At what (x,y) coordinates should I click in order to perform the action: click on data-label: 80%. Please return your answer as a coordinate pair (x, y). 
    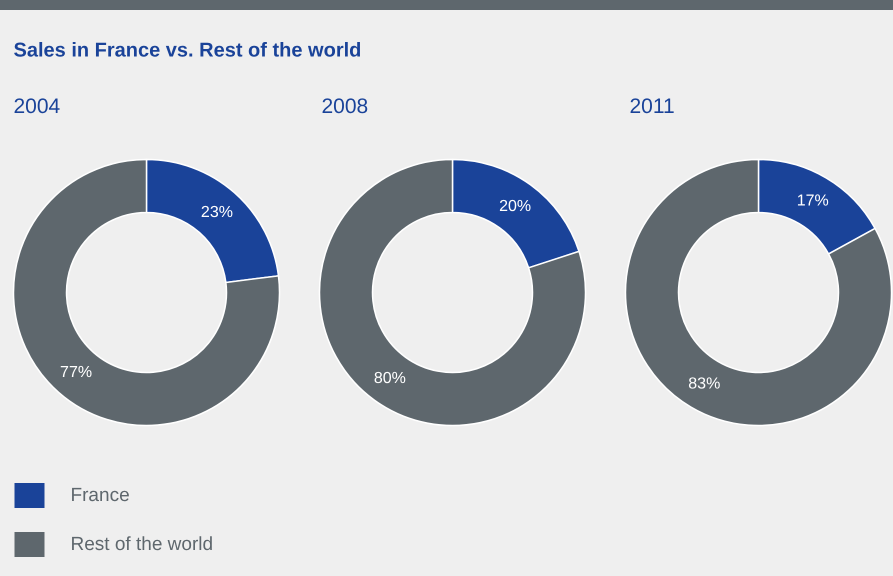
    Looking at the image, I should click on (390, 379).